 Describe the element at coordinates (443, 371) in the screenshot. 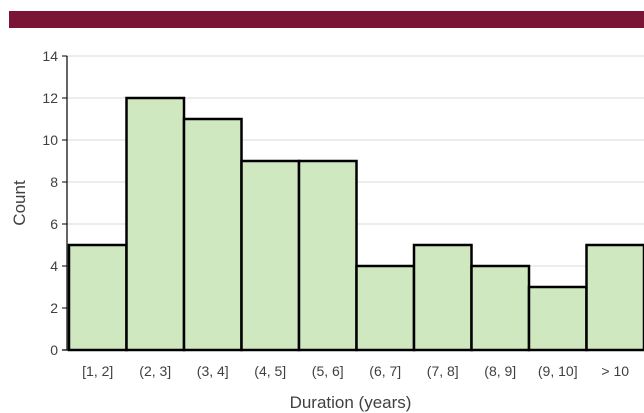

I see `x-tick-label: (7, 8]` at that location.